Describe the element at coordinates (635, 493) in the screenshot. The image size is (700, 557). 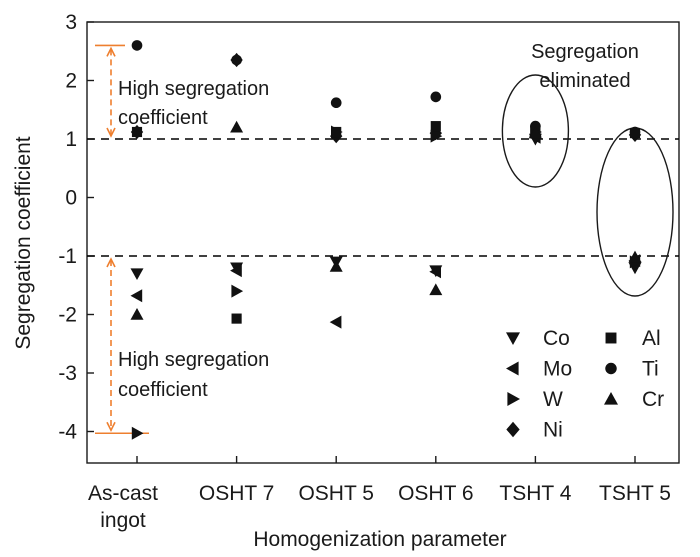
I see `x-tick-label: TSHT 5` at that location.